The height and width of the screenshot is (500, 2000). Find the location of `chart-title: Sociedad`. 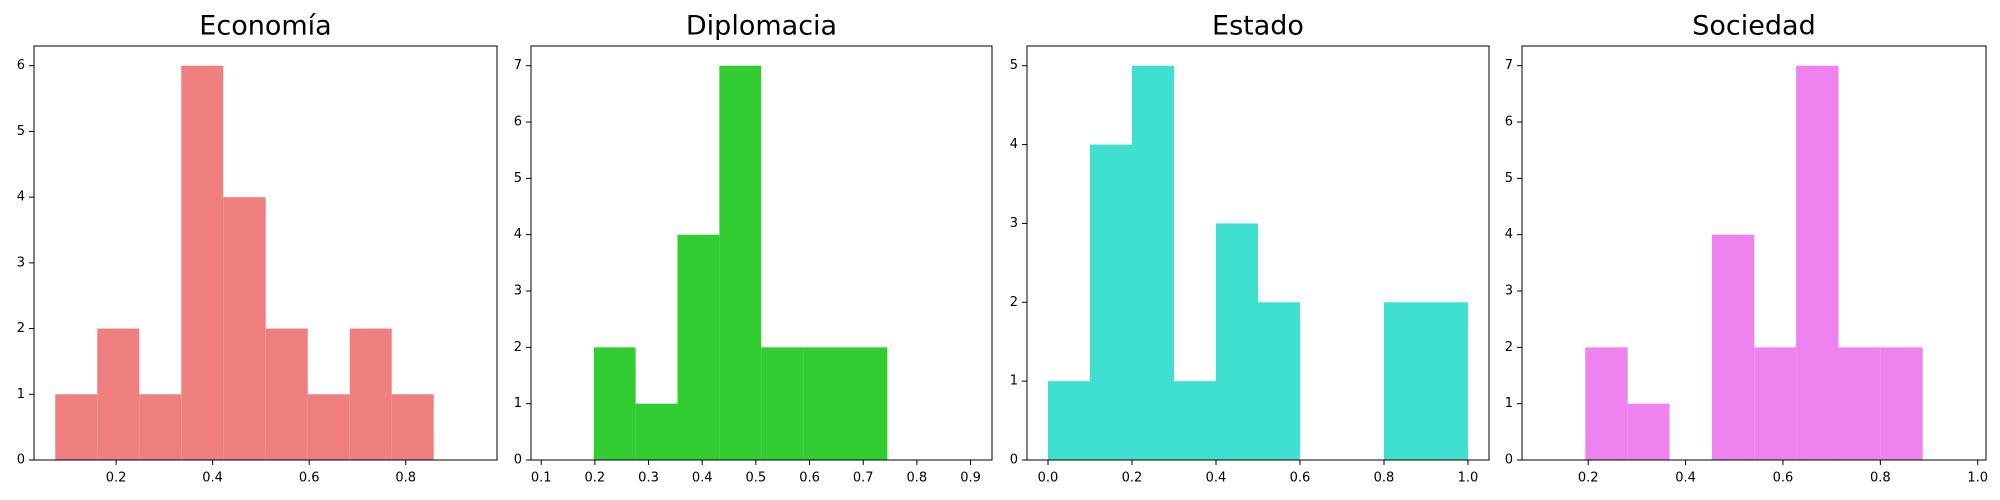

chart-title: Sociedad is located at coordinates (1753, 26).